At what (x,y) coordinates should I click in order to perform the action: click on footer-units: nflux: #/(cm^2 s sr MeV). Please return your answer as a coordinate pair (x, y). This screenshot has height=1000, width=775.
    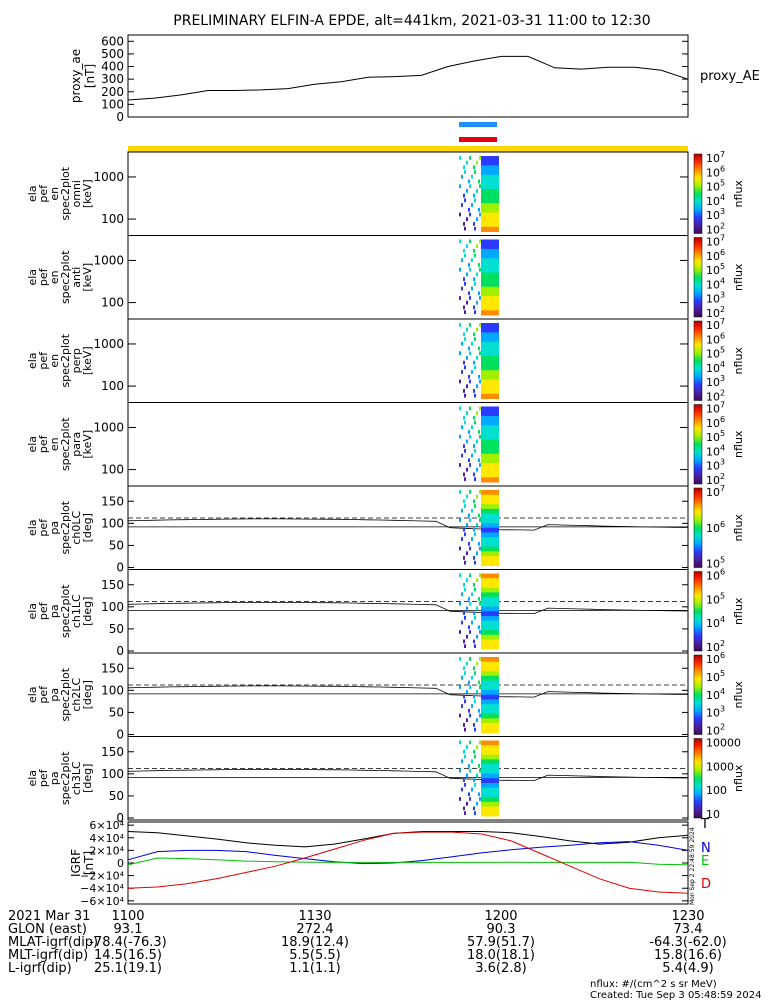
    Looking at the image, I should click on (653, 984).